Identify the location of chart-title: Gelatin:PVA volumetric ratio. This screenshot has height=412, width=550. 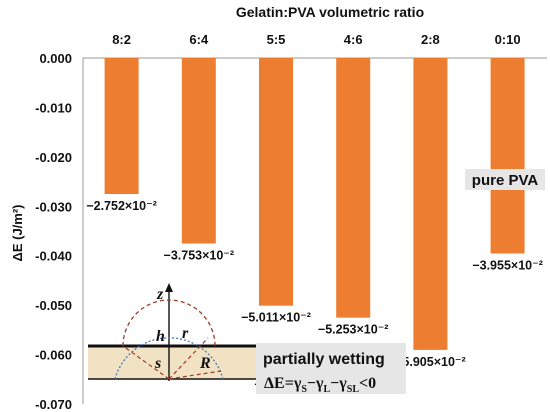
(330, 12).